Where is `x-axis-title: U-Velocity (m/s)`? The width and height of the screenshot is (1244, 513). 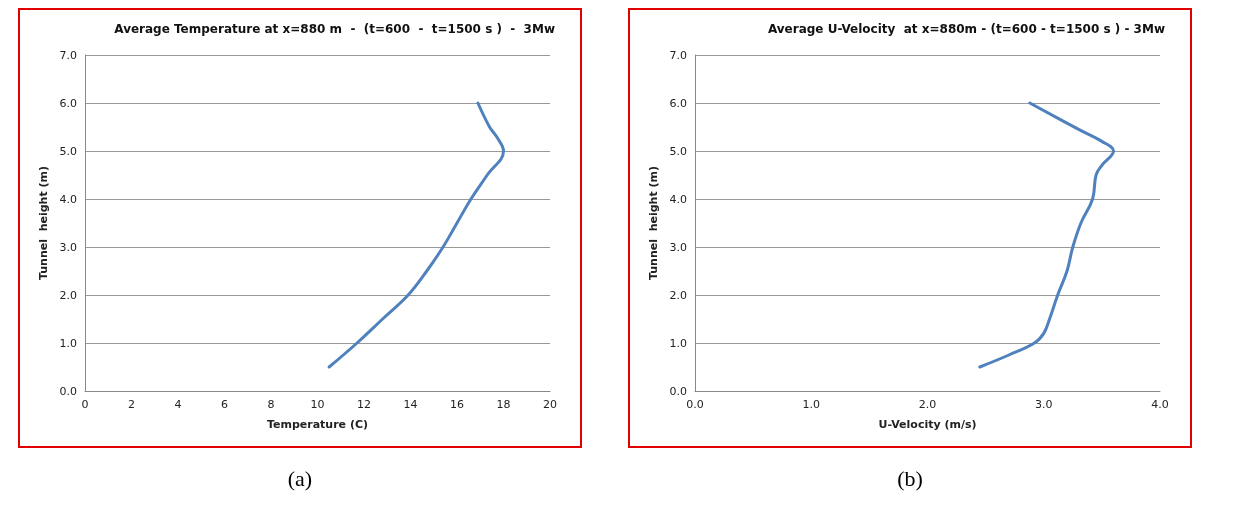 x-axis-title: U-Velocity (m/s) is located at coordinates (927, 424).